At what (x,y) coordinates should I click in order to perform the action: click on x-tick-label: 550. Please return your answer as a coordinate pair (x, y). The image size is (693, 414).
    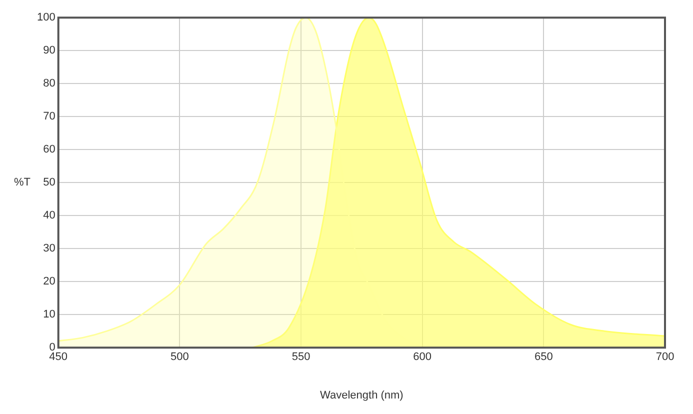
    Looking at the image, I should click on (301, 357).